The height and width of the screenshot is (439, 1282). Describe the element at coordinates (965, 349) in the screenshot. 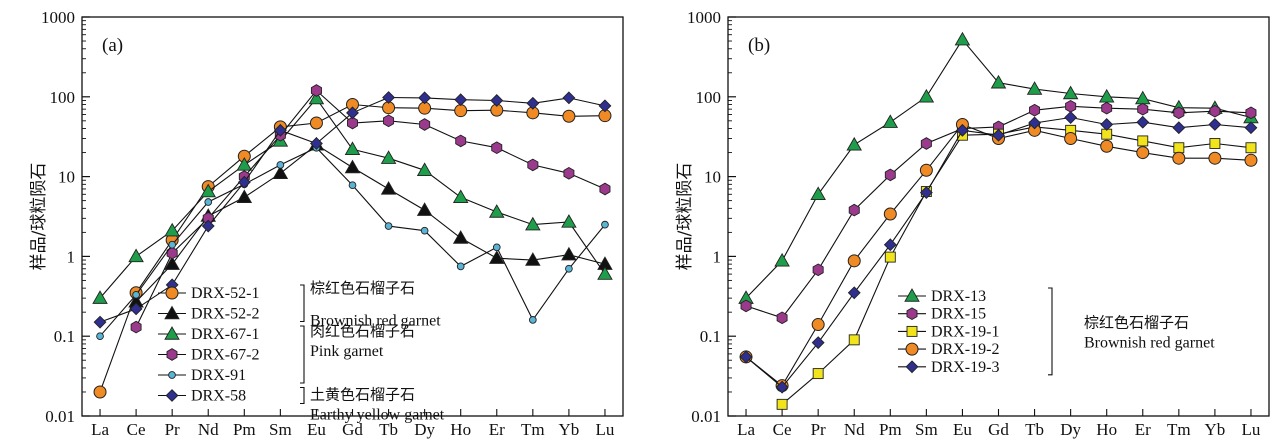

I see `legend-label-drx-19-2: DRX-19-2` at that location.